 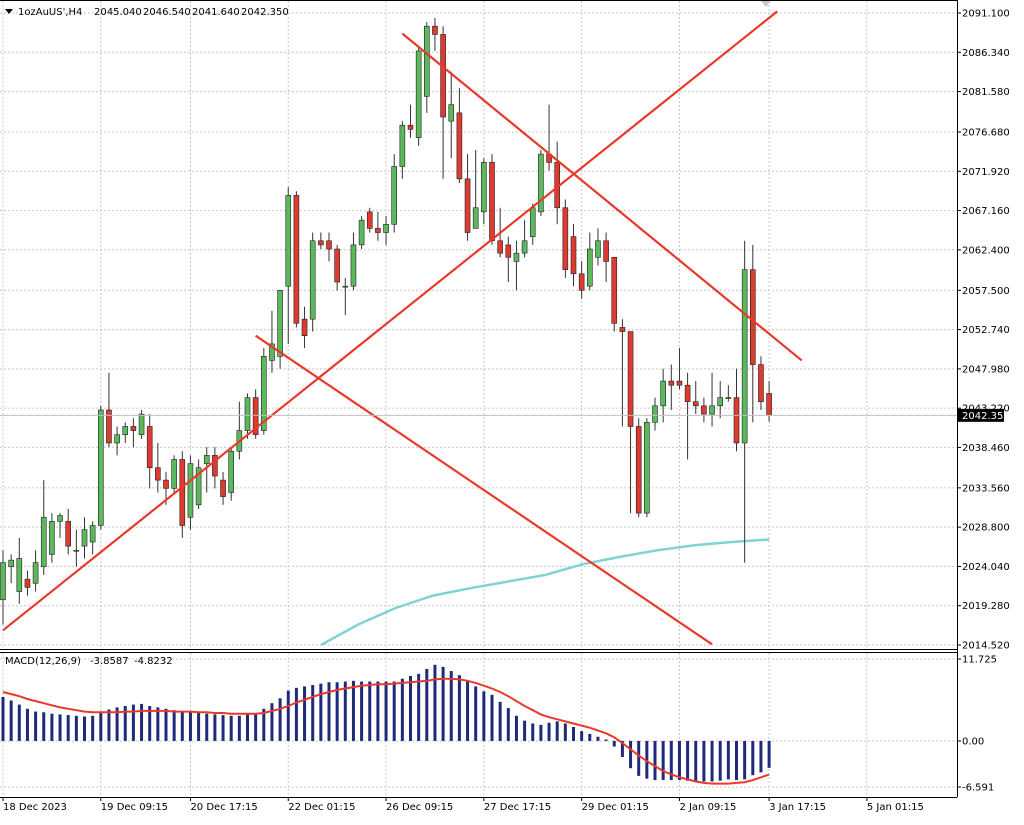 What do you see at coordinates (223, 807) in the screenshot?
I see `time-tick-label: 20 Dec 17:15` at bounding box center [223, 807].